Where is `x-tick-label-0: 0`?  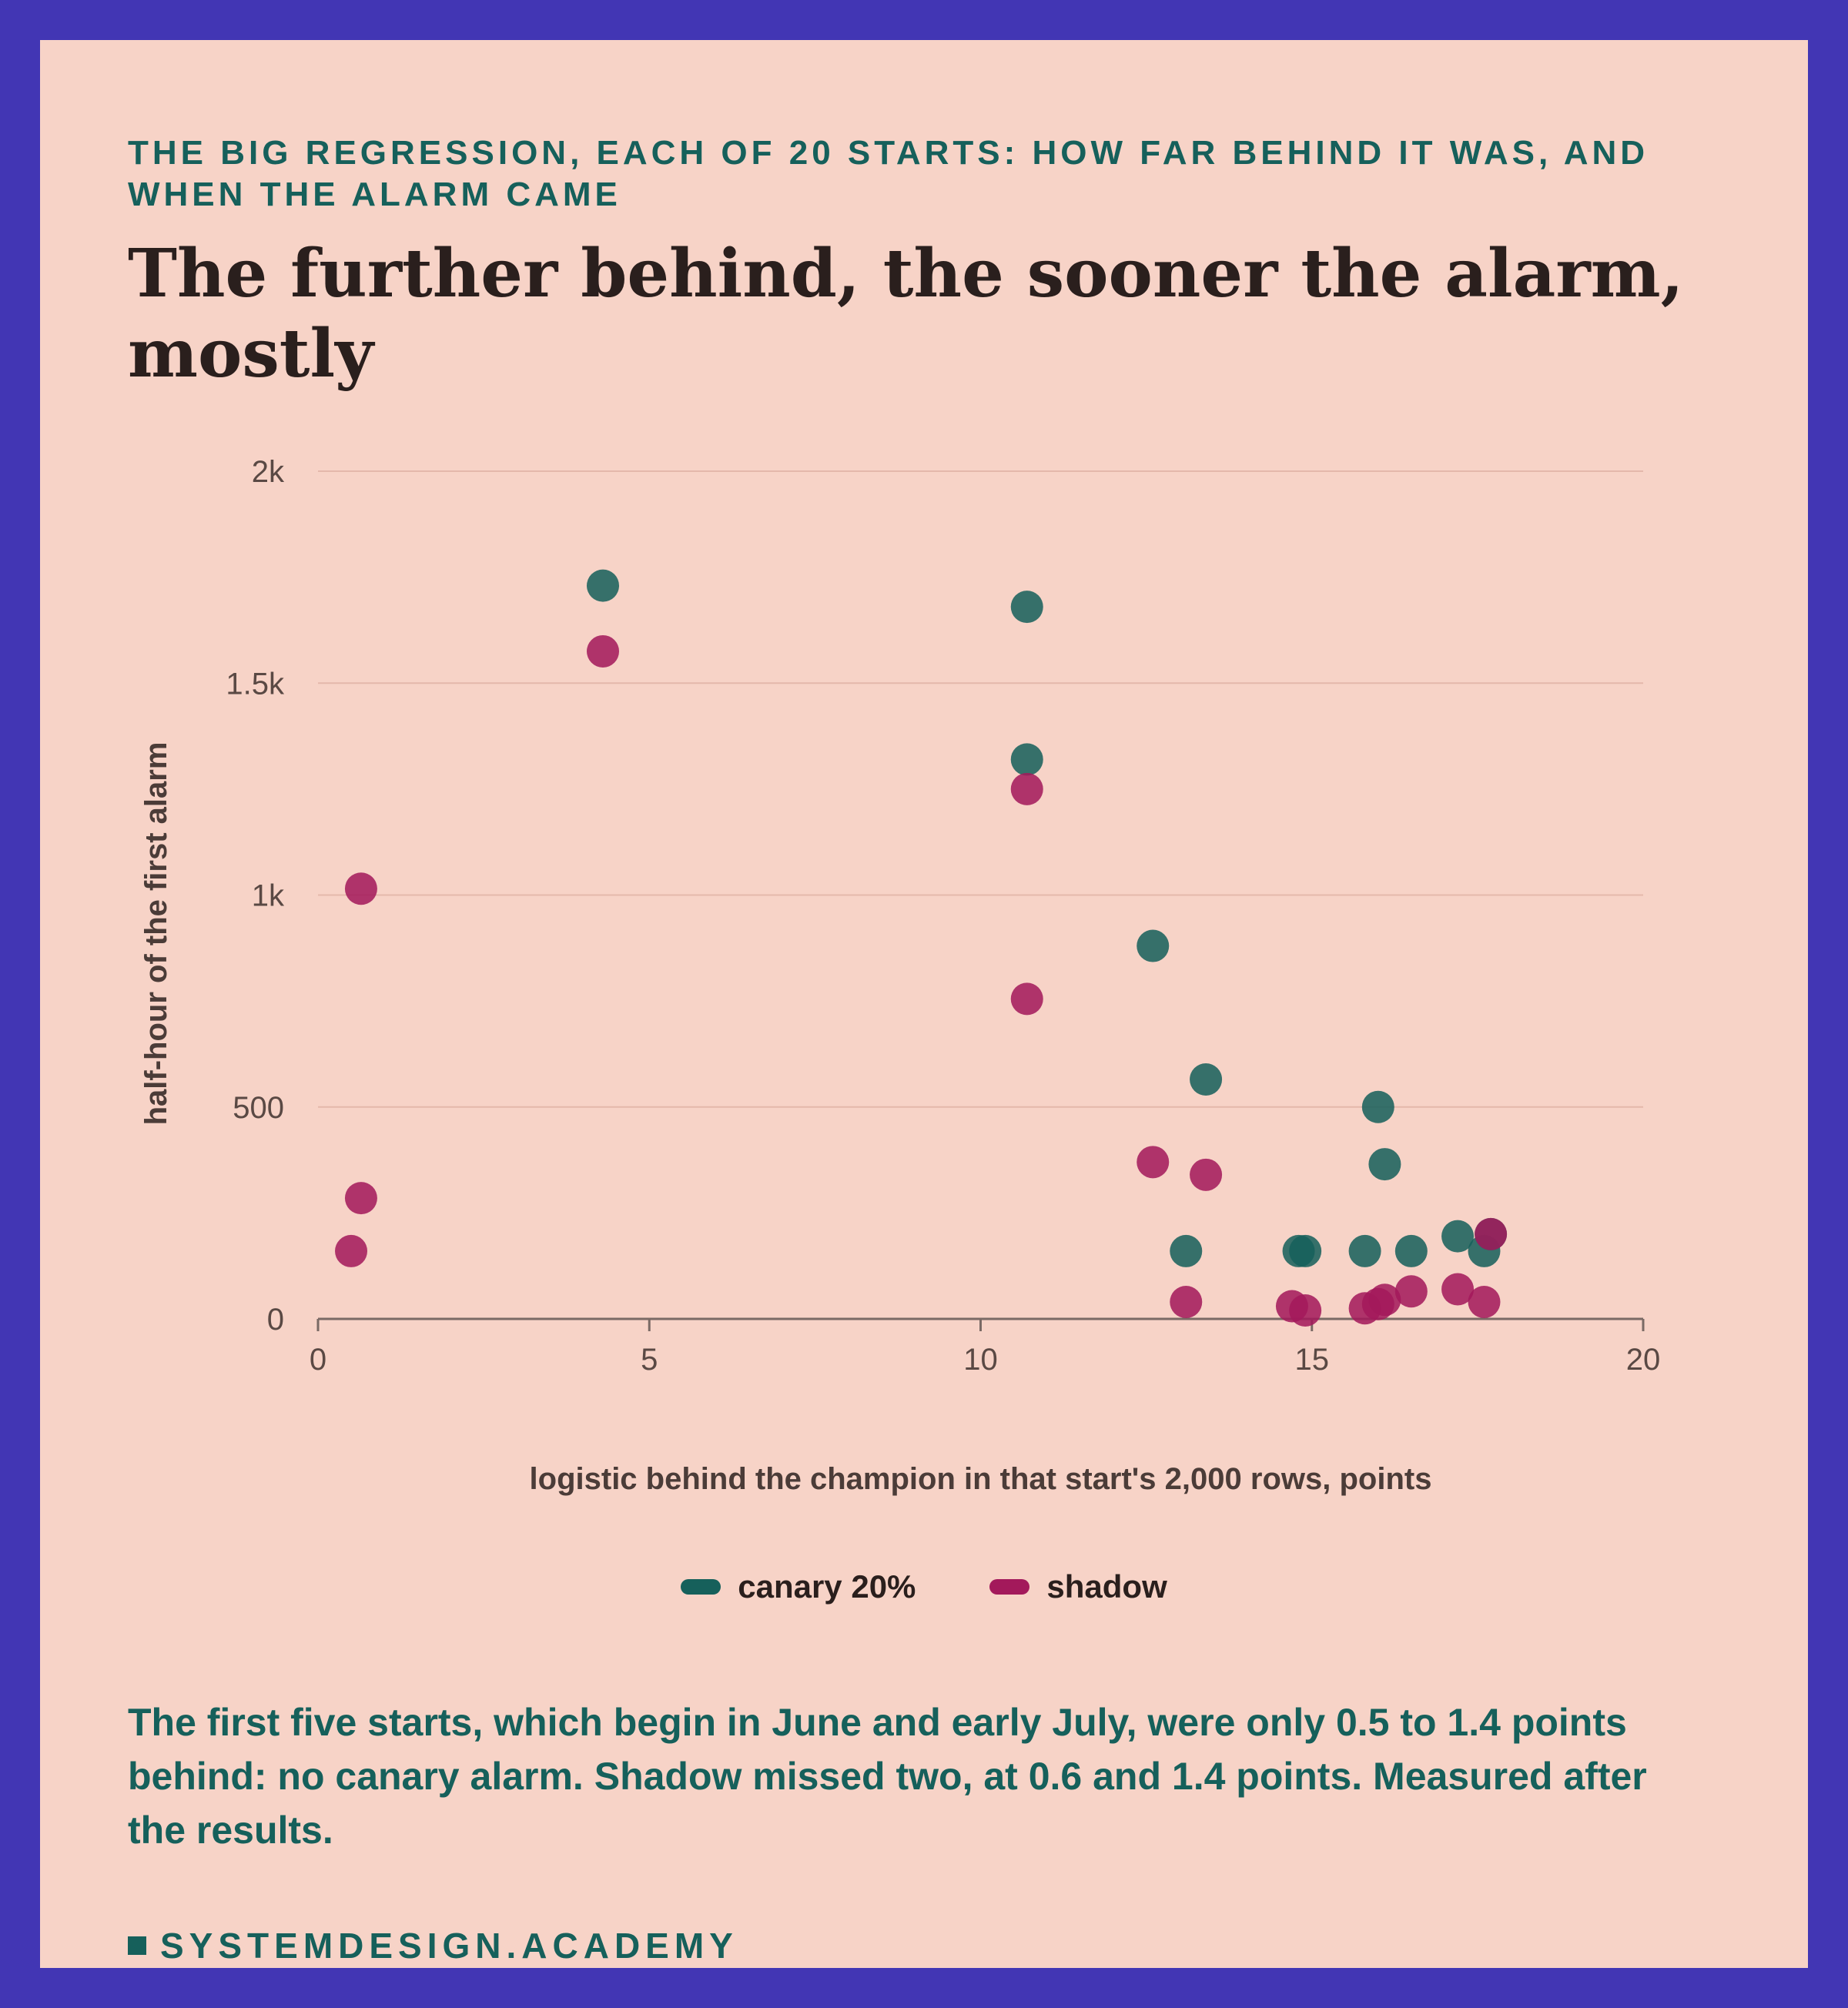
x-tick-label-0: 0 is located at coordinates (318, 1360).